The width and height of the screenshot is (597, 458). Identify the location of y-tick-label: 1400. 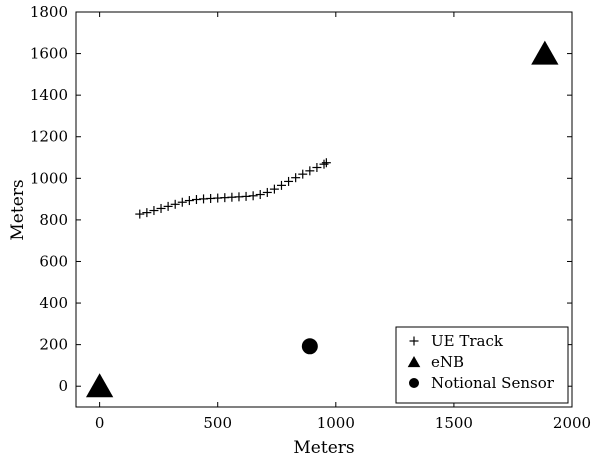
(49, 95).